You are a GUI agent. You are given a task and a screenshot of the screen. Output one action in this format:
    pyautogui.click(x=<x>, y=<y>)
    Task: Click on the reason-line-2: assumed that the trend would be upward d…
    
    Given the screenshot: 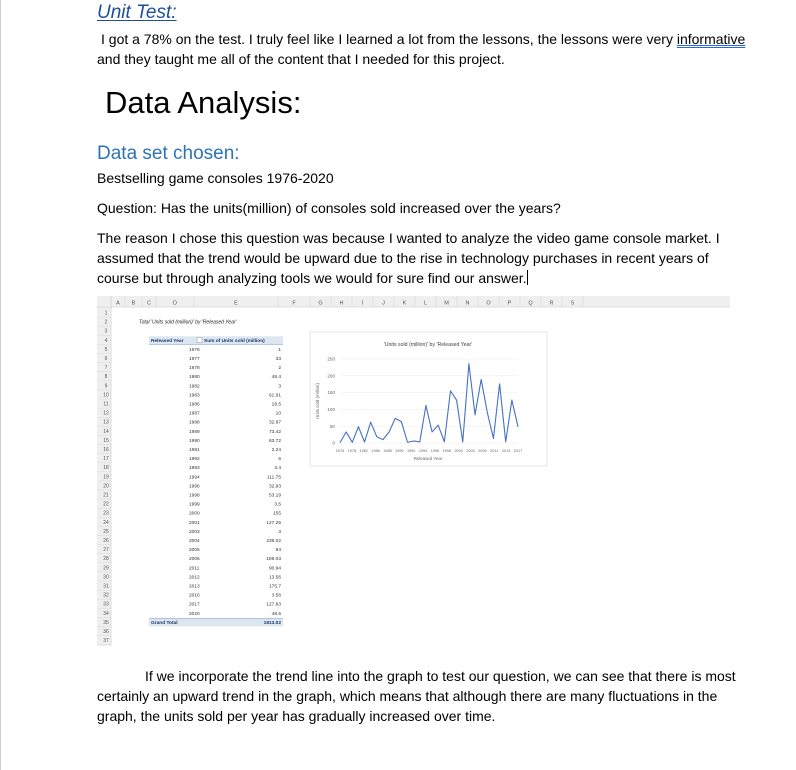 What is the action you would take?
    pyautogui.click(x=403, y=258)
    